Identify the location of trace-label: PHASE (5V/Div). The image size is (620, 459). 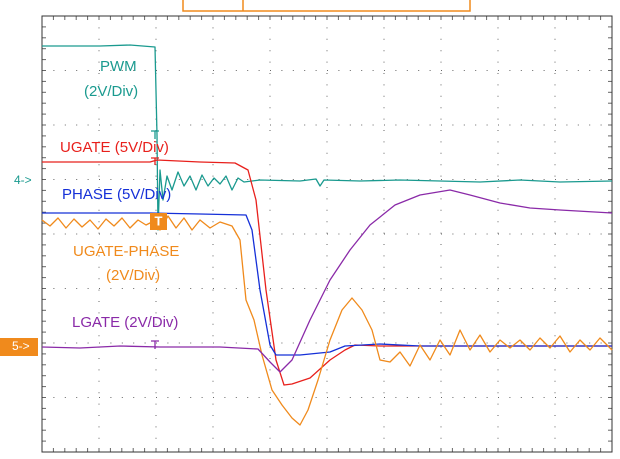
(116, 194).